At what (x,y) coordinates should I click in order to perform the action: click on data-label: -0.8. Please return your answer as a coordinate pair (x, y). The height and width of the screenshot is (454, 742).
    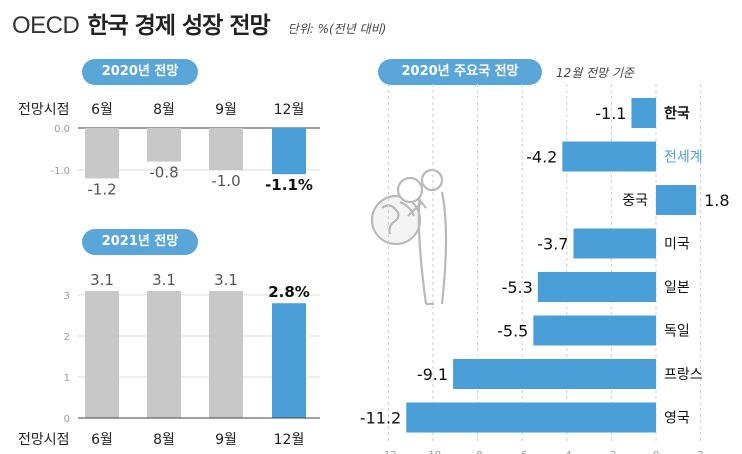
    Looking at the image, I should click on (163, 173).